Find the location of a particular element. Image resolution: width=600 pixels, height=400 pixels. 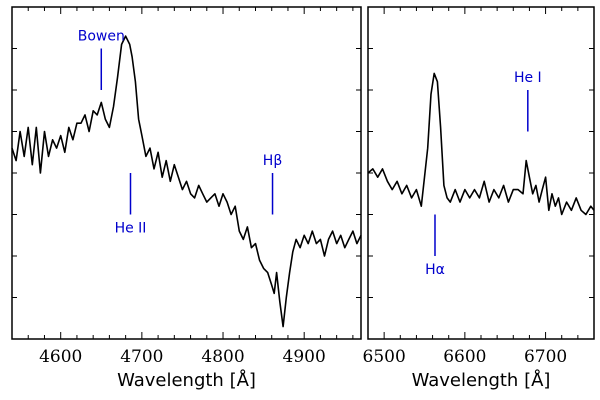

right-x-tick-labels: 6500 6600 6700 is located at coordinates (465, 357).